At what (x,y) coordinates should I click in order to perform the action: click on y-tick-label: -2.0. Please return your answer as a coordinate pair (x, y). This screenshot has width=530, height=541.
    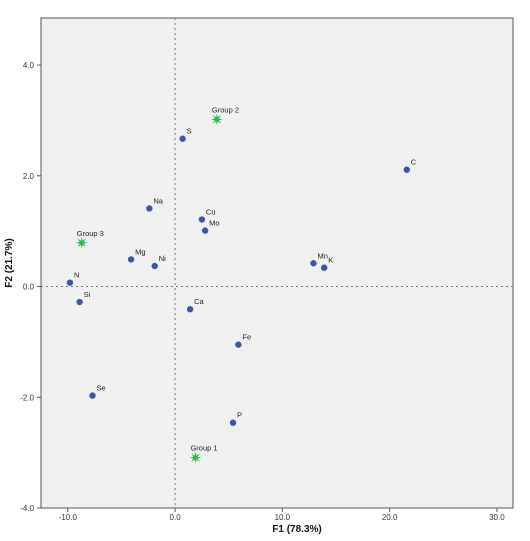
    Looking at the image, I should click on (27, 397).